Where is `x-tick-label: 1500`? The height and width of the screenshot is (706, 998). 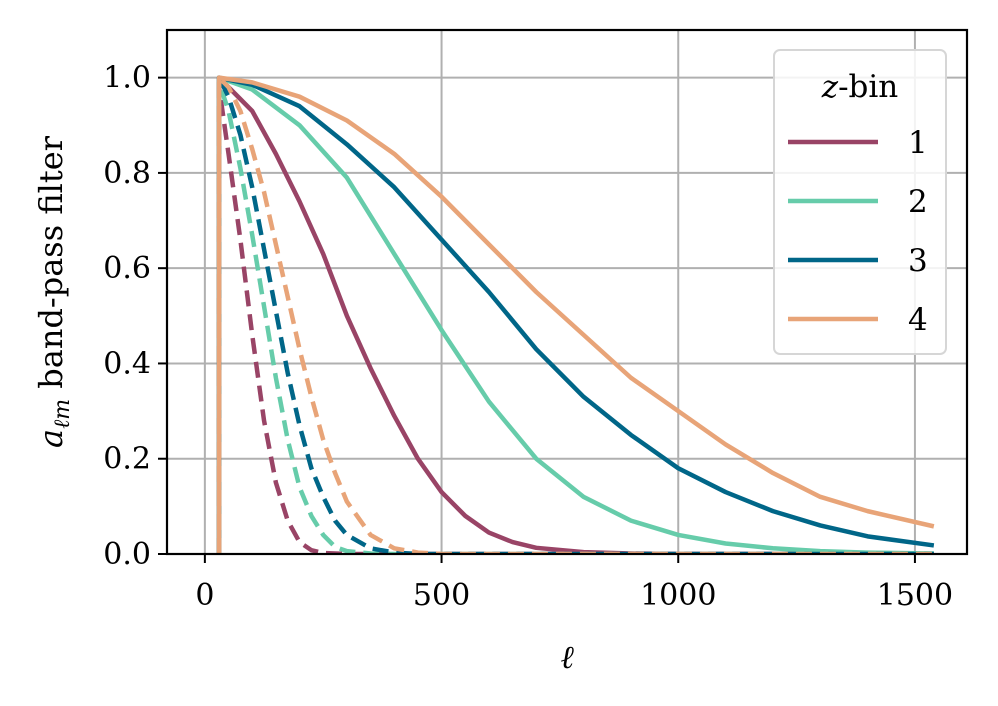
x-tick-label: 1500 is located at coordinates (915, 595).